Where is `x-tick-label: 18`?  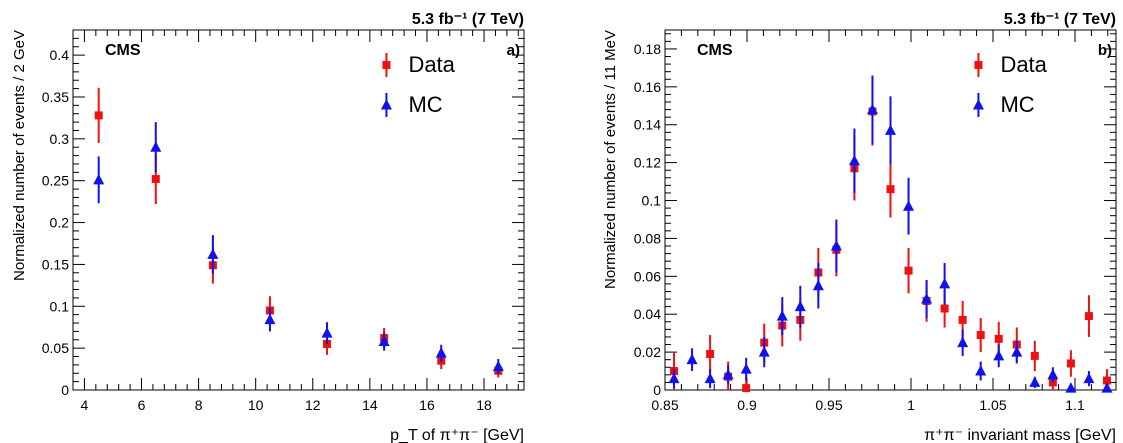 x-tick-label: 18 is located at coordinates (484, 405).